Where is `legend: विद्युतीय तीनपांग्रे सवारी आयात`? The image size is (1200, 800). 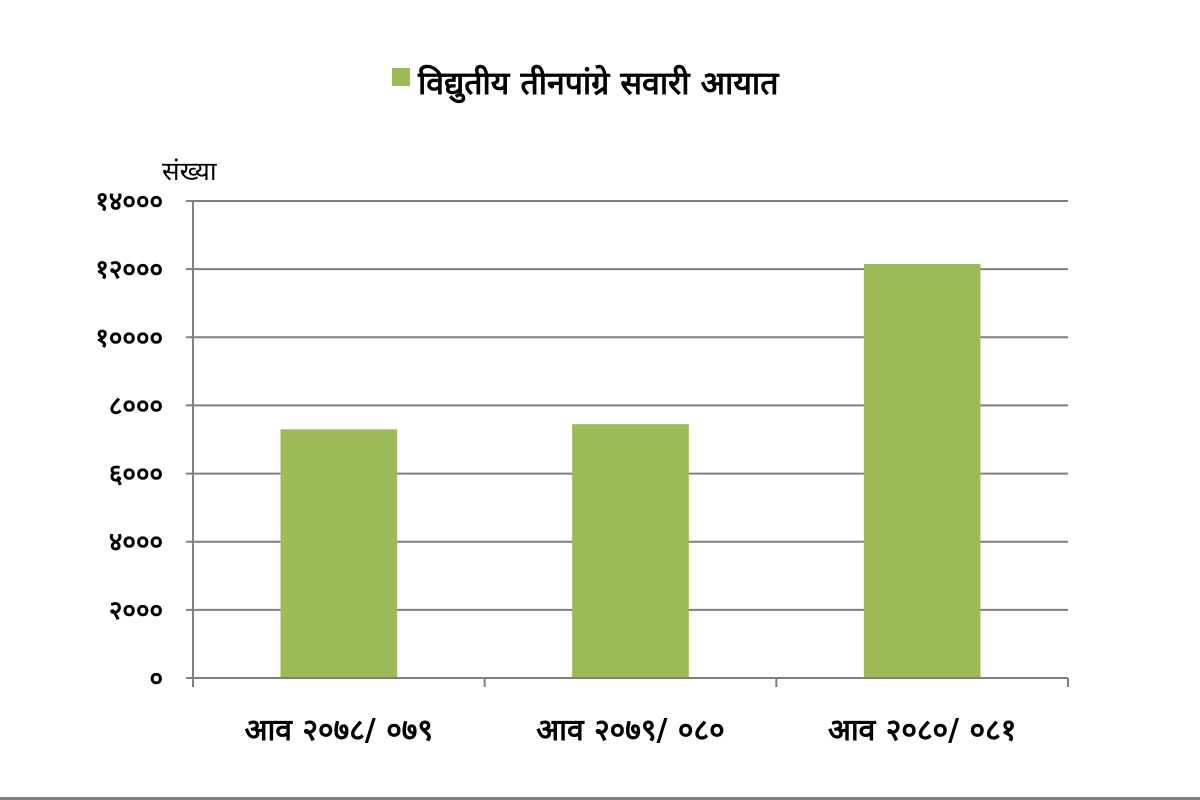 legend: विद्युतीय तीनपांग्रे सवारी आयात is located at coordinates (586, 84).